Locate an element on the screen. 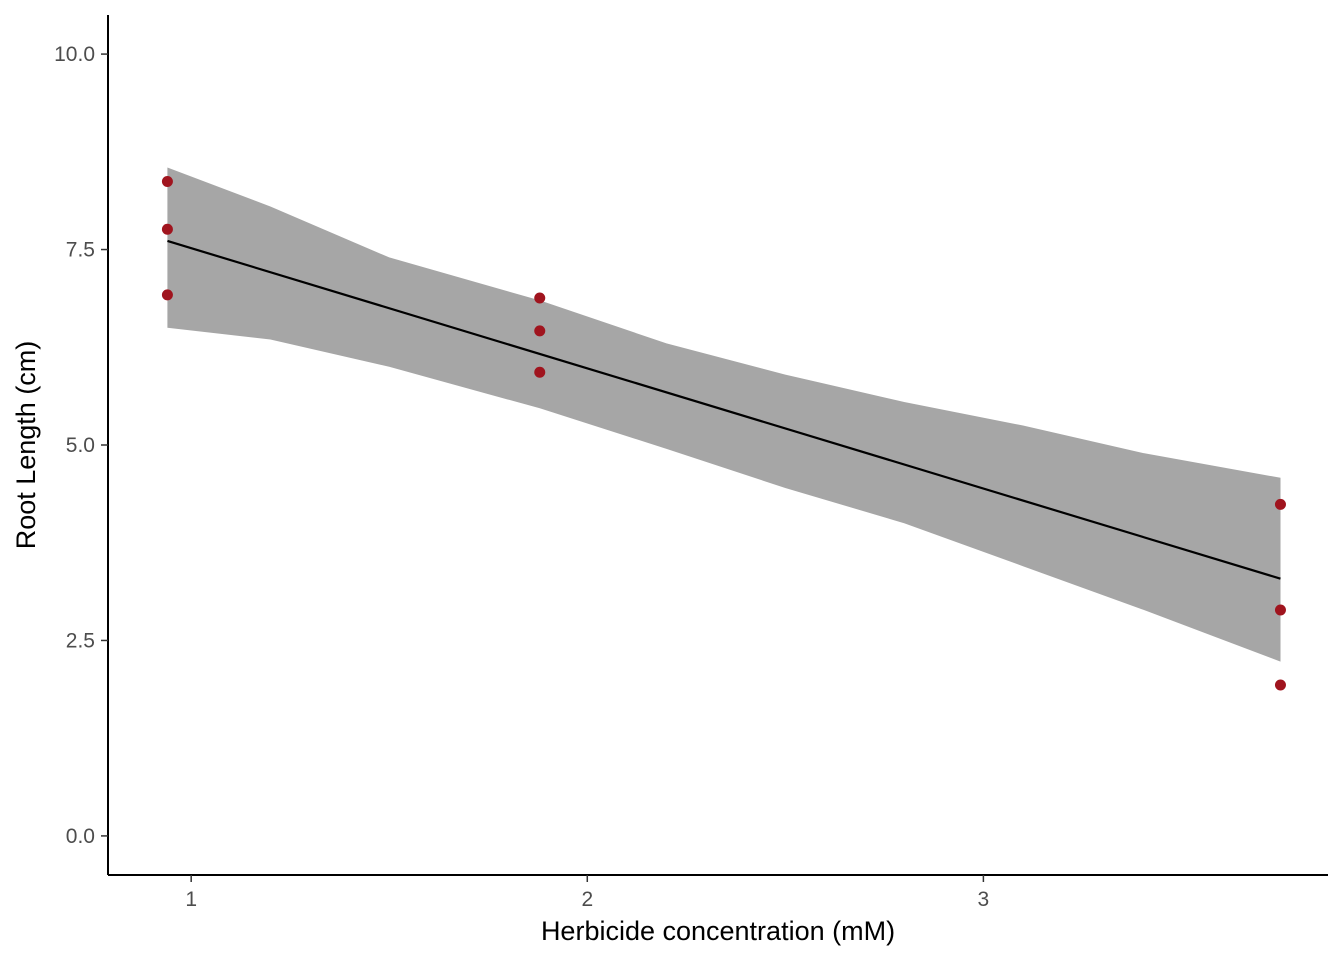 This screenshot has width=1344, height=960. y-tick-label: 10.0 is located at coordinates (74, 54).